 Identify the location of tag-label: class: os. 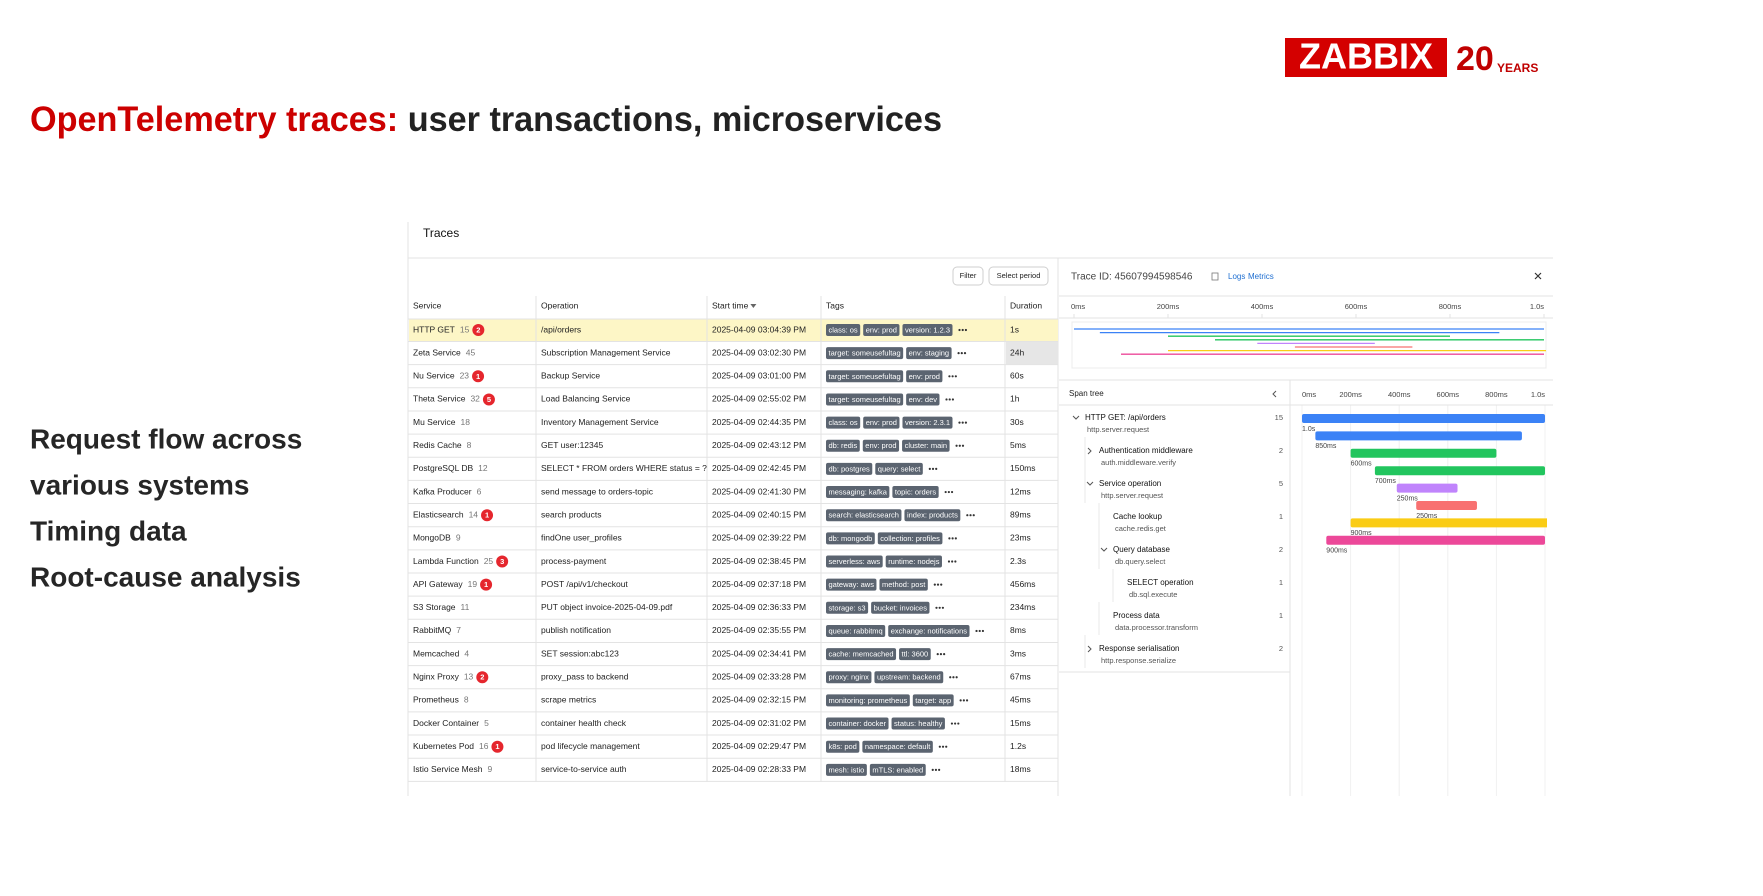
(843, 329).